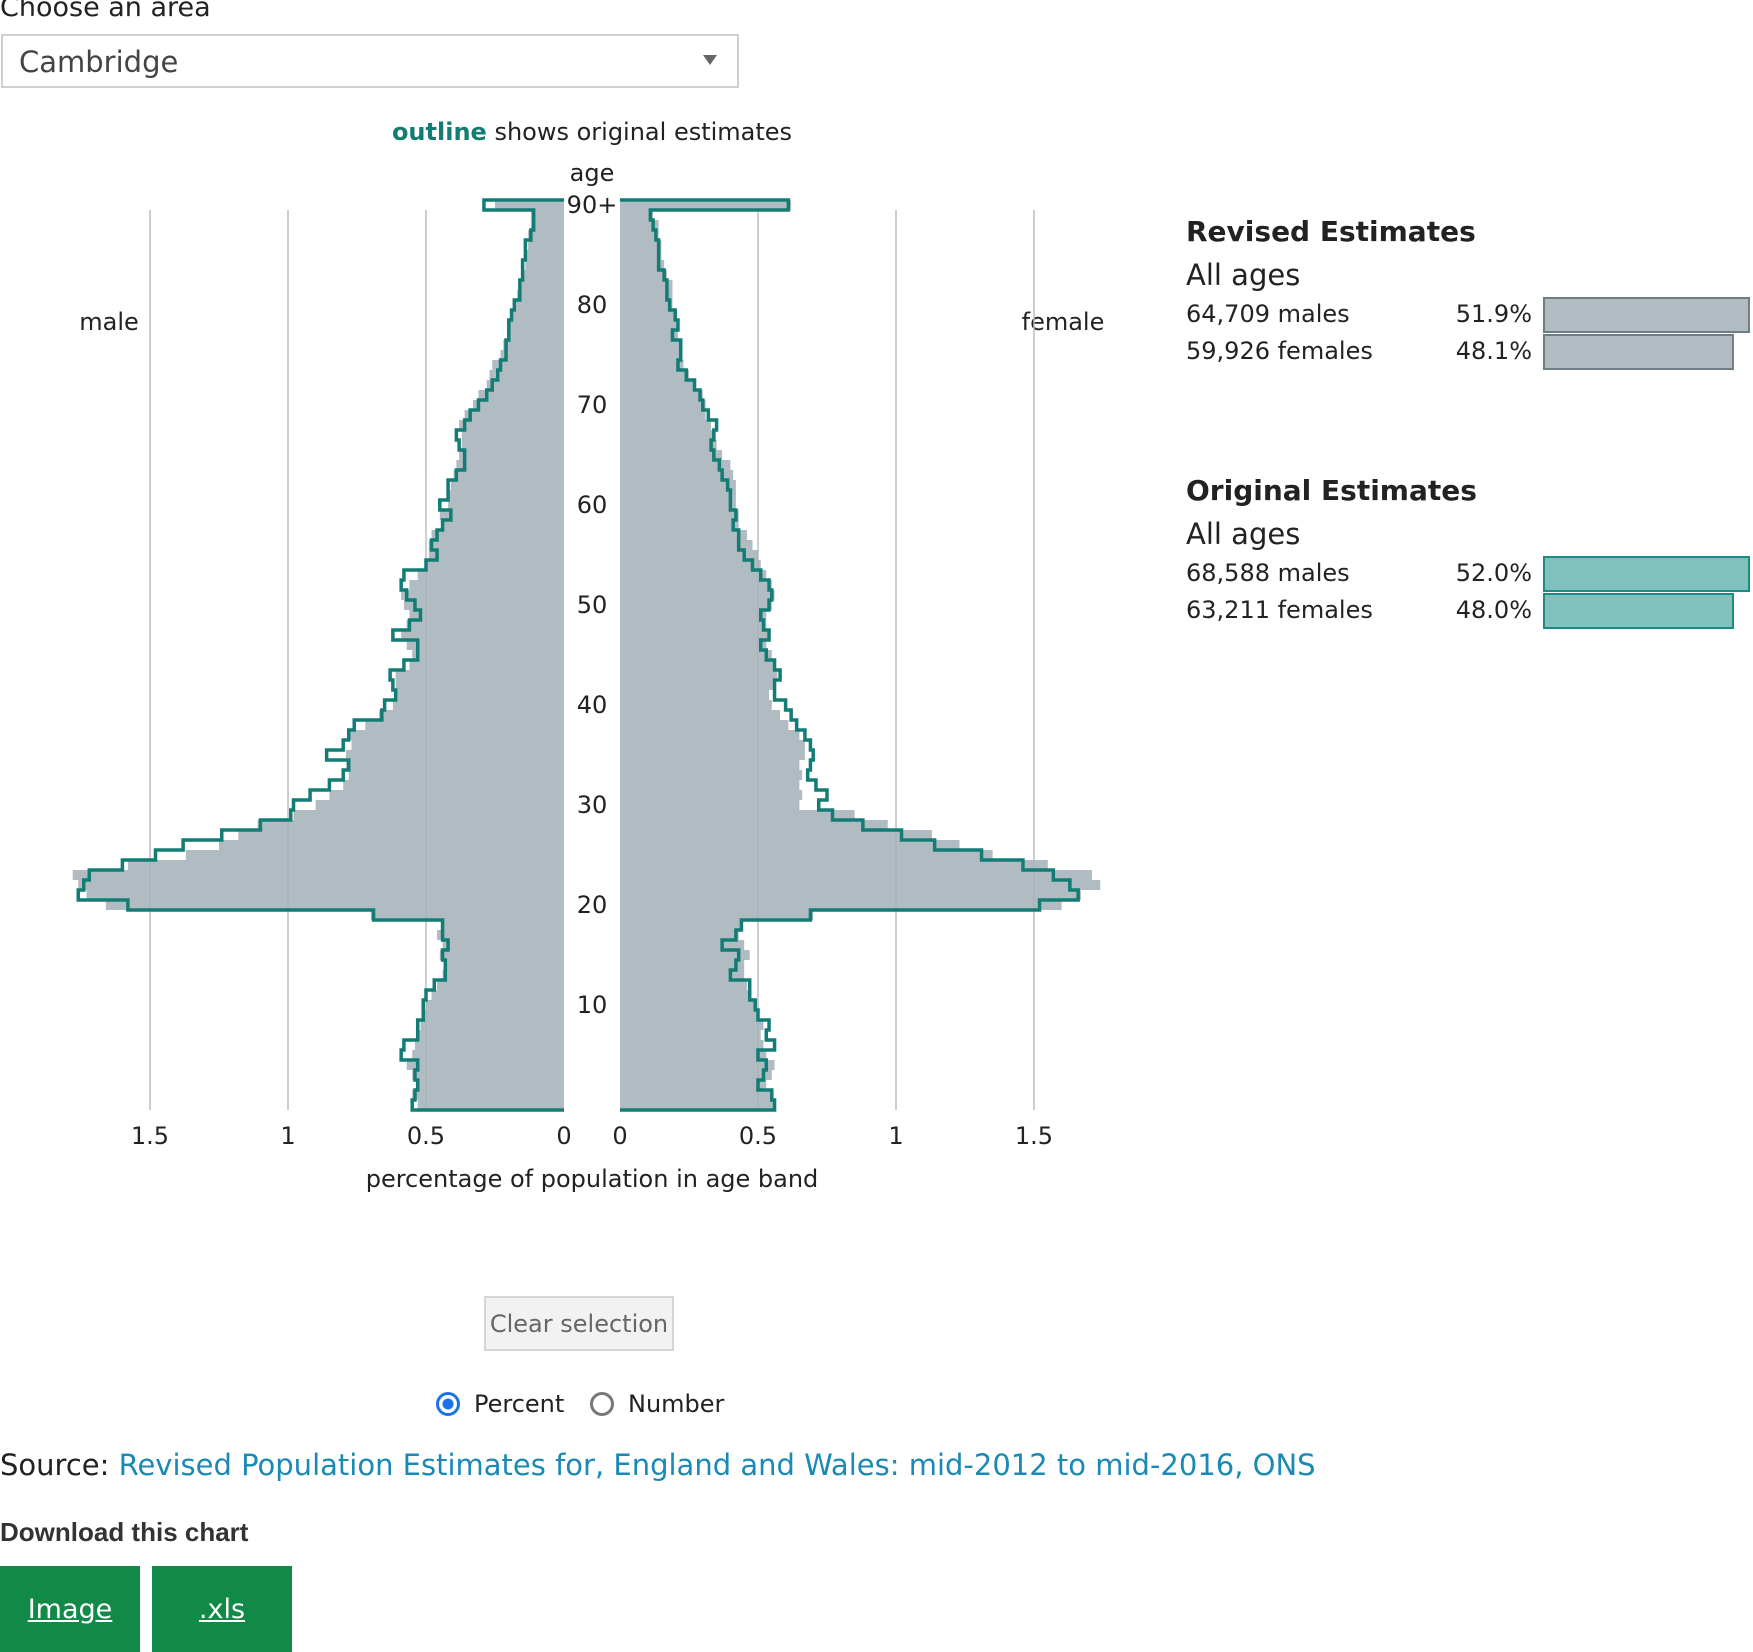 The width and height of the screenshot is (1753, 1652). Describe the element at coordinates (602, 1404) in the screenshot. I see `radio-number` at that location.